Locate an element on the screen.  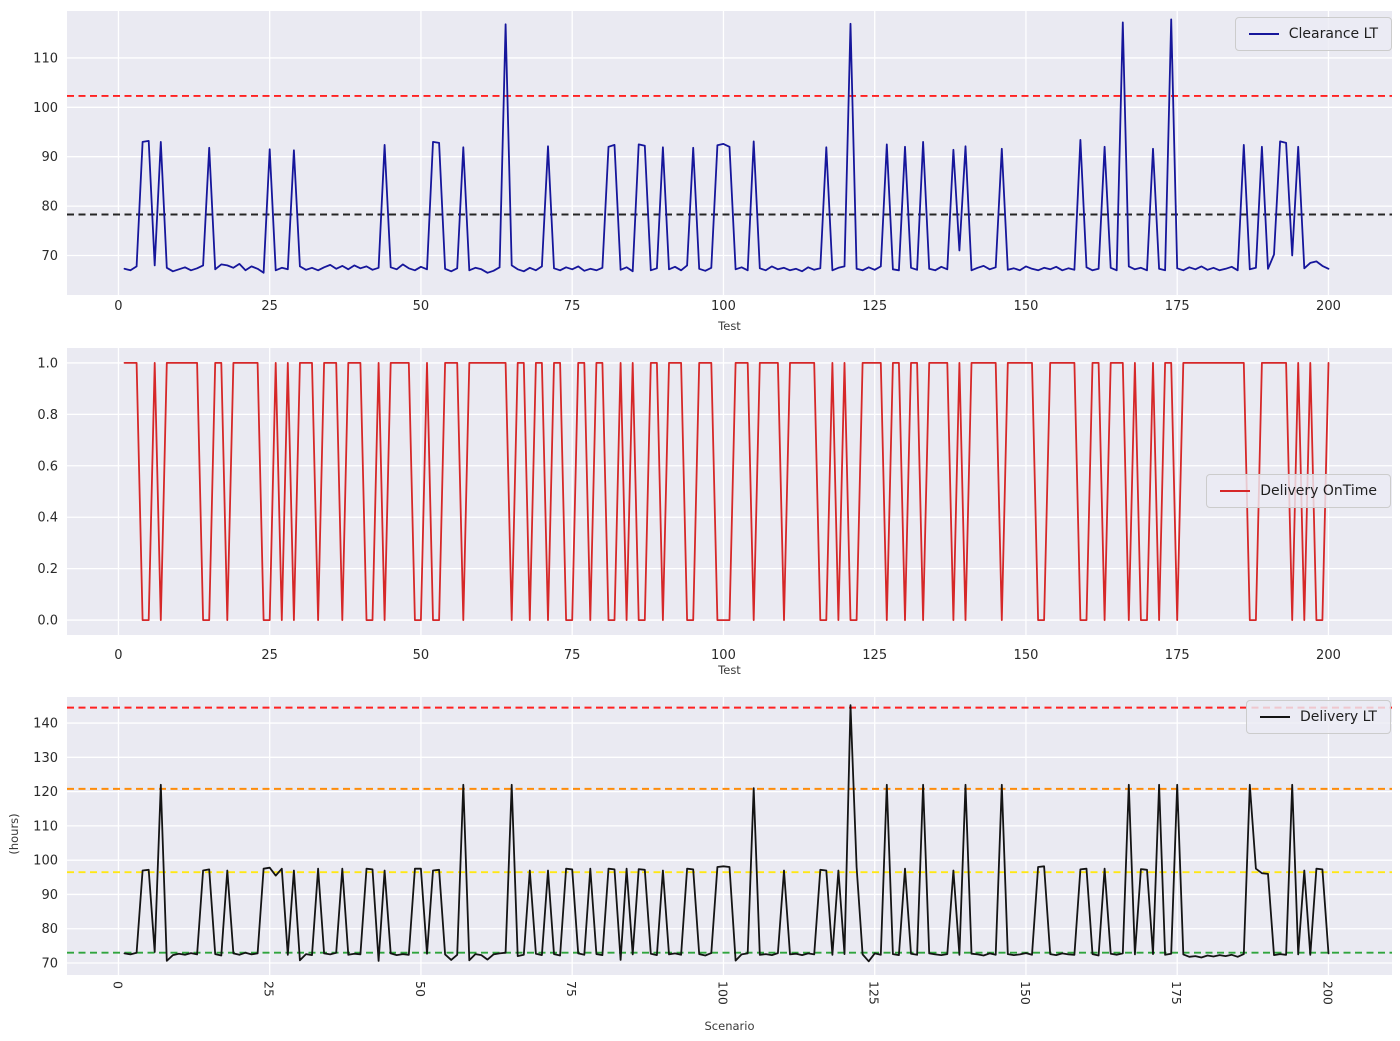
legend-line-sample-delivery is located at coordinates (1275, 717).